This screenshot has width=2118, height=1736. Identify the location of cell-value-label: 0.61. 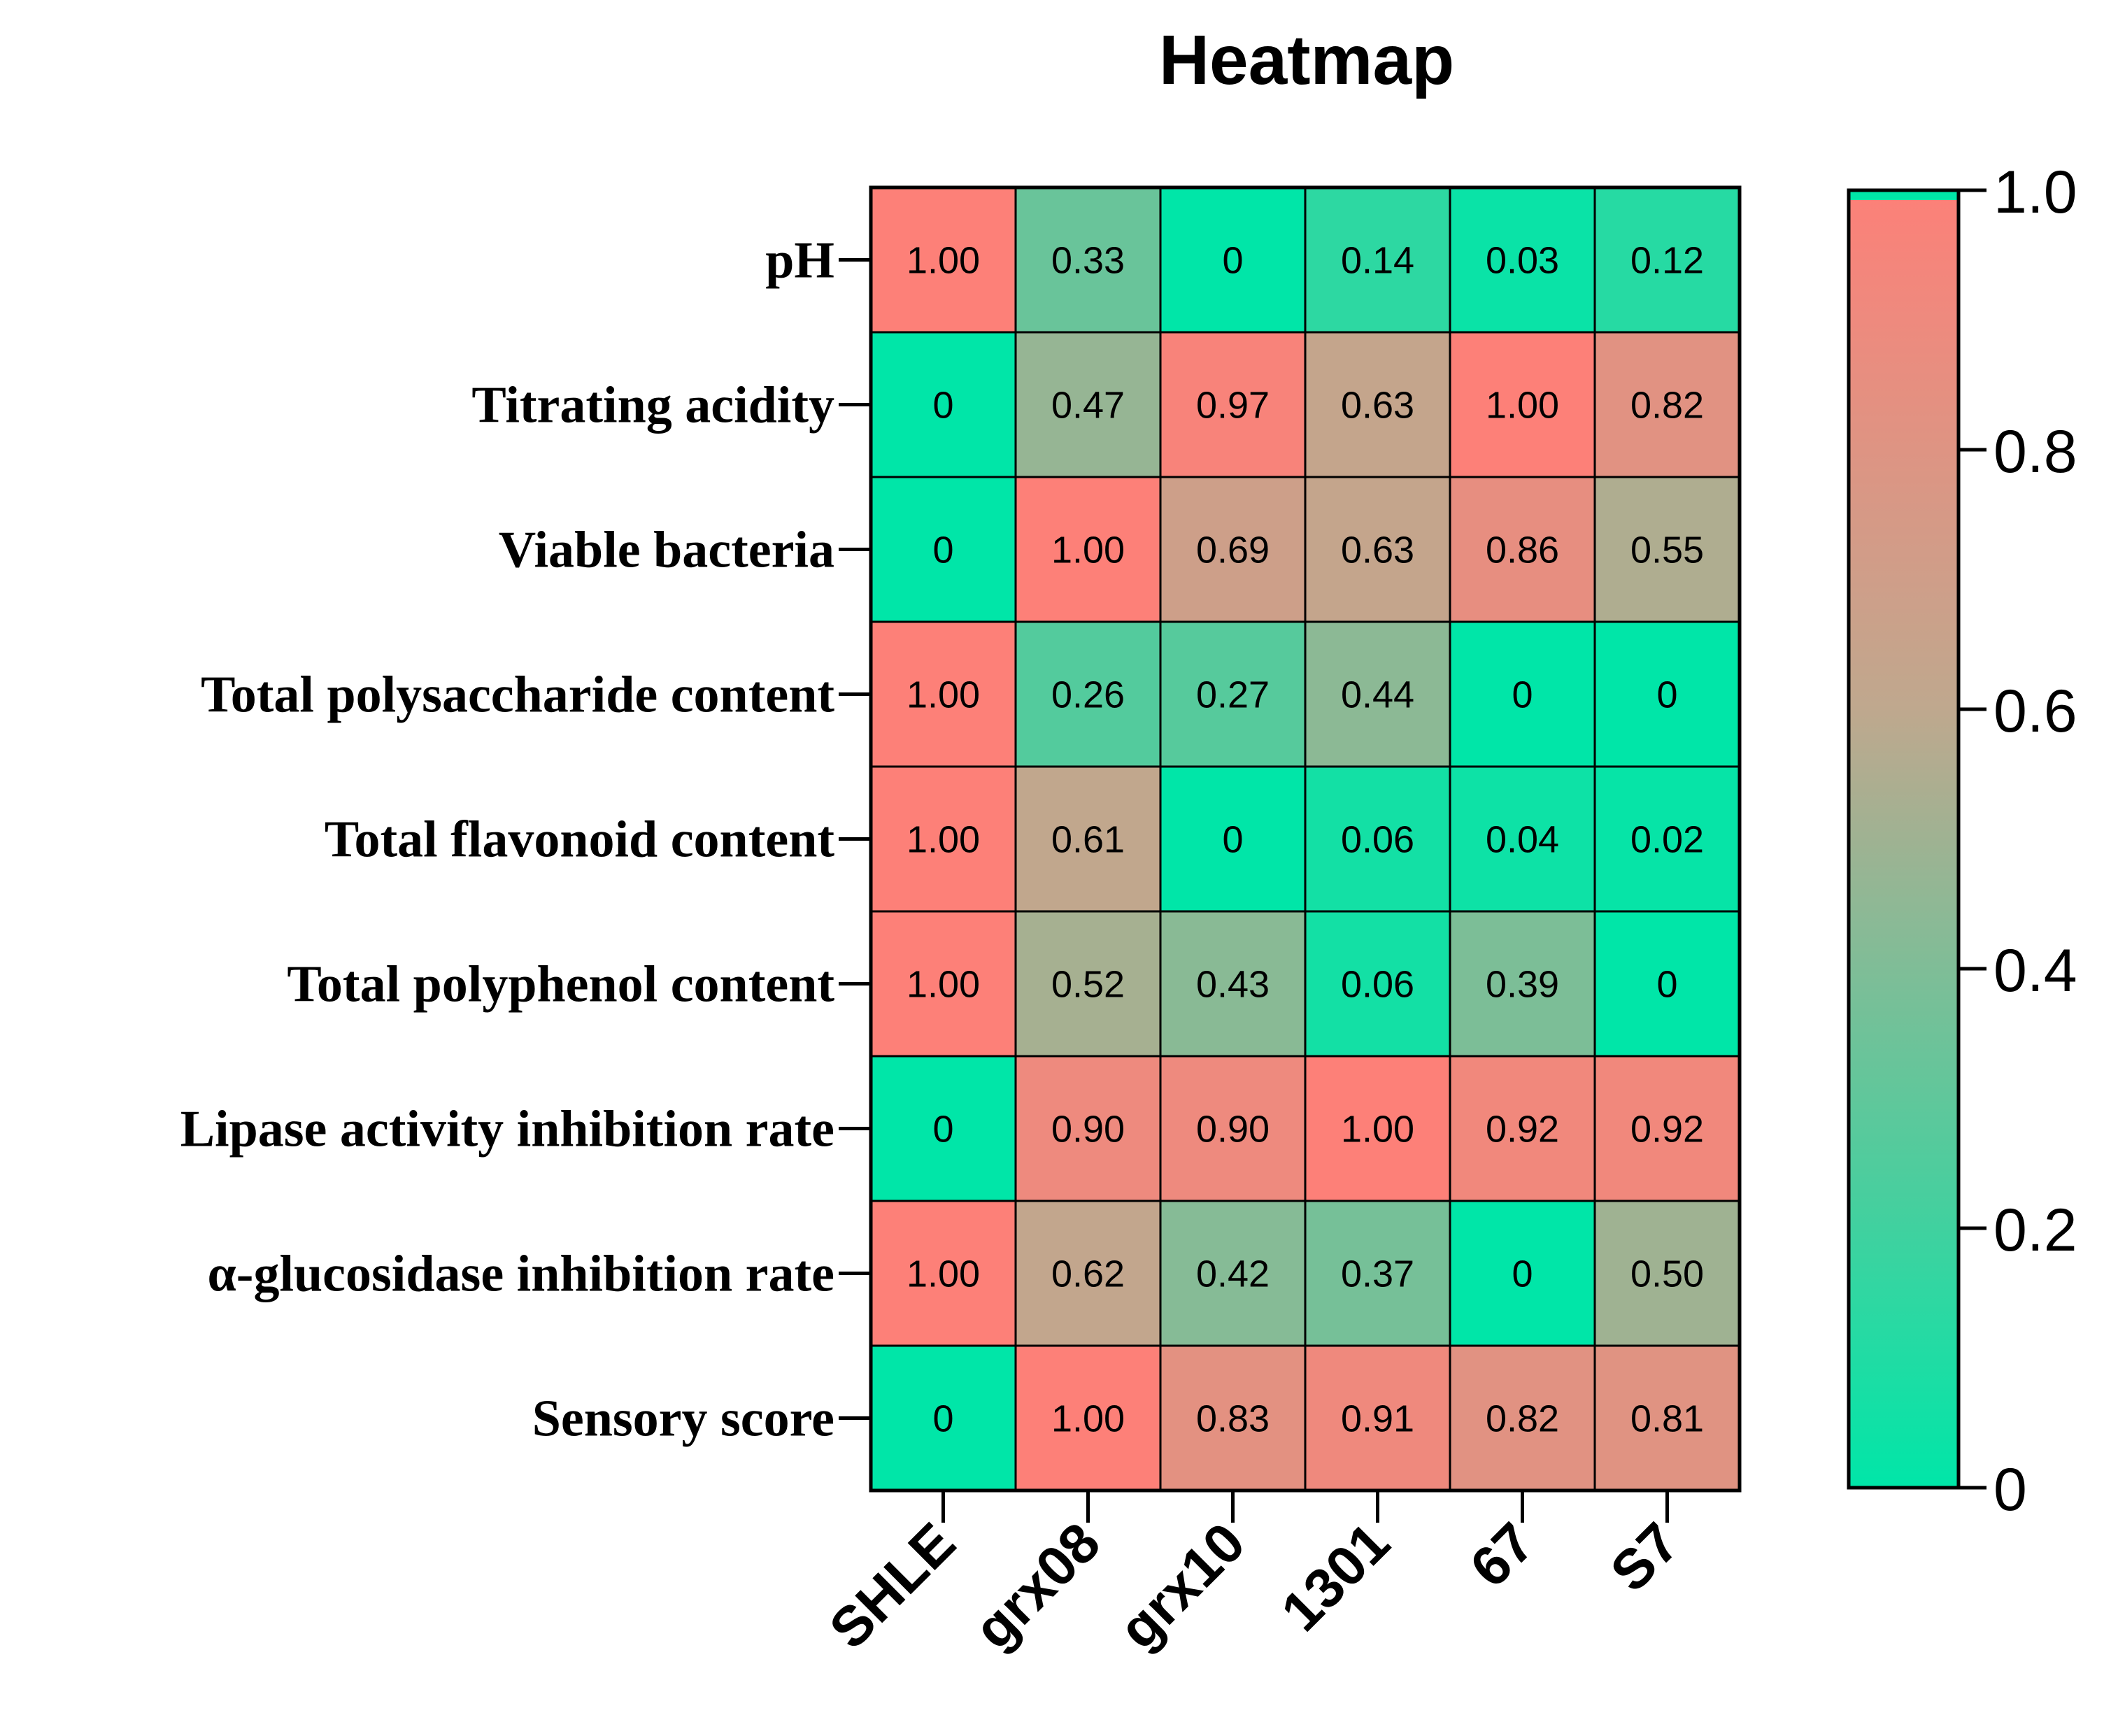
(1088, 840).